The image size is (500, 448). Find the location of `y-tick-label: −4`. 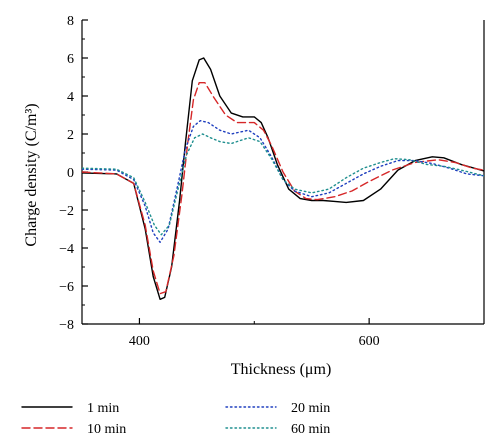

y-tick-label: −4 is located at coordinates (66, 249).